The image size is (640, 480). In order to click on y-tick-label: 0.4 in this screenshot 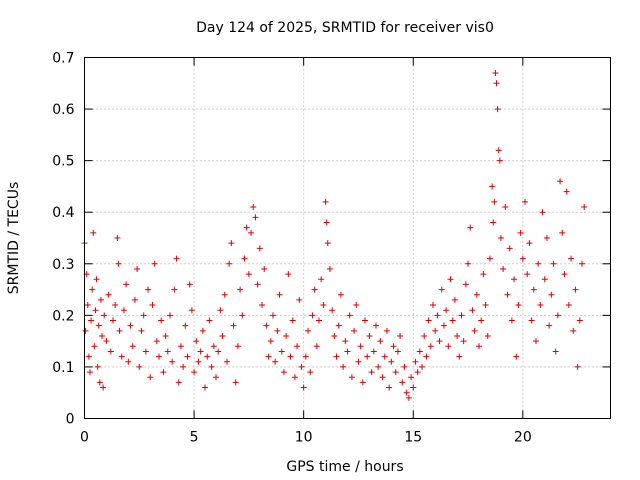, I will do `click(63, 213)`.